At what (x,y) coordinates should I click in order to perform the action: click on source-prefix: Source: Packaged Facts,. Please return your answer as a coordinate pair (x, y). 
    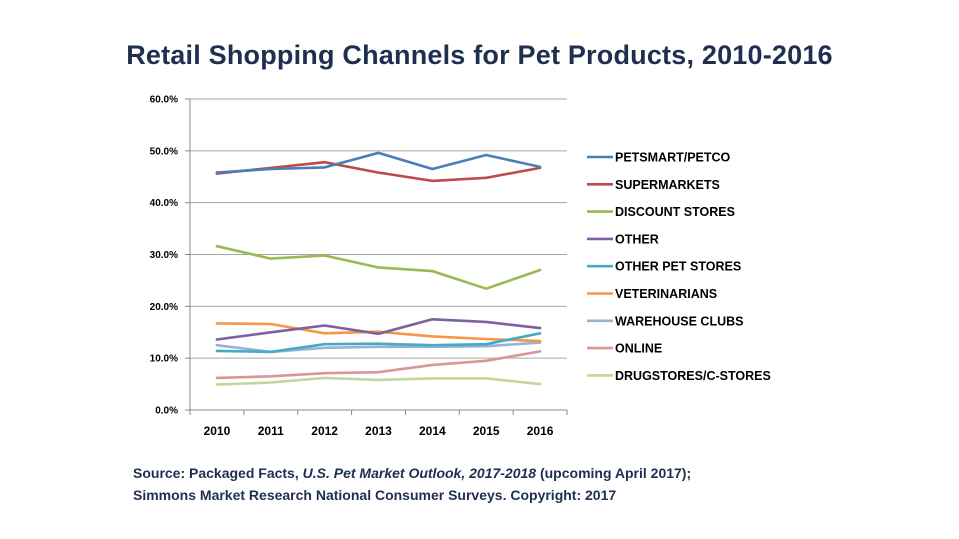
    Looking at the image, I should click on (218, 473).